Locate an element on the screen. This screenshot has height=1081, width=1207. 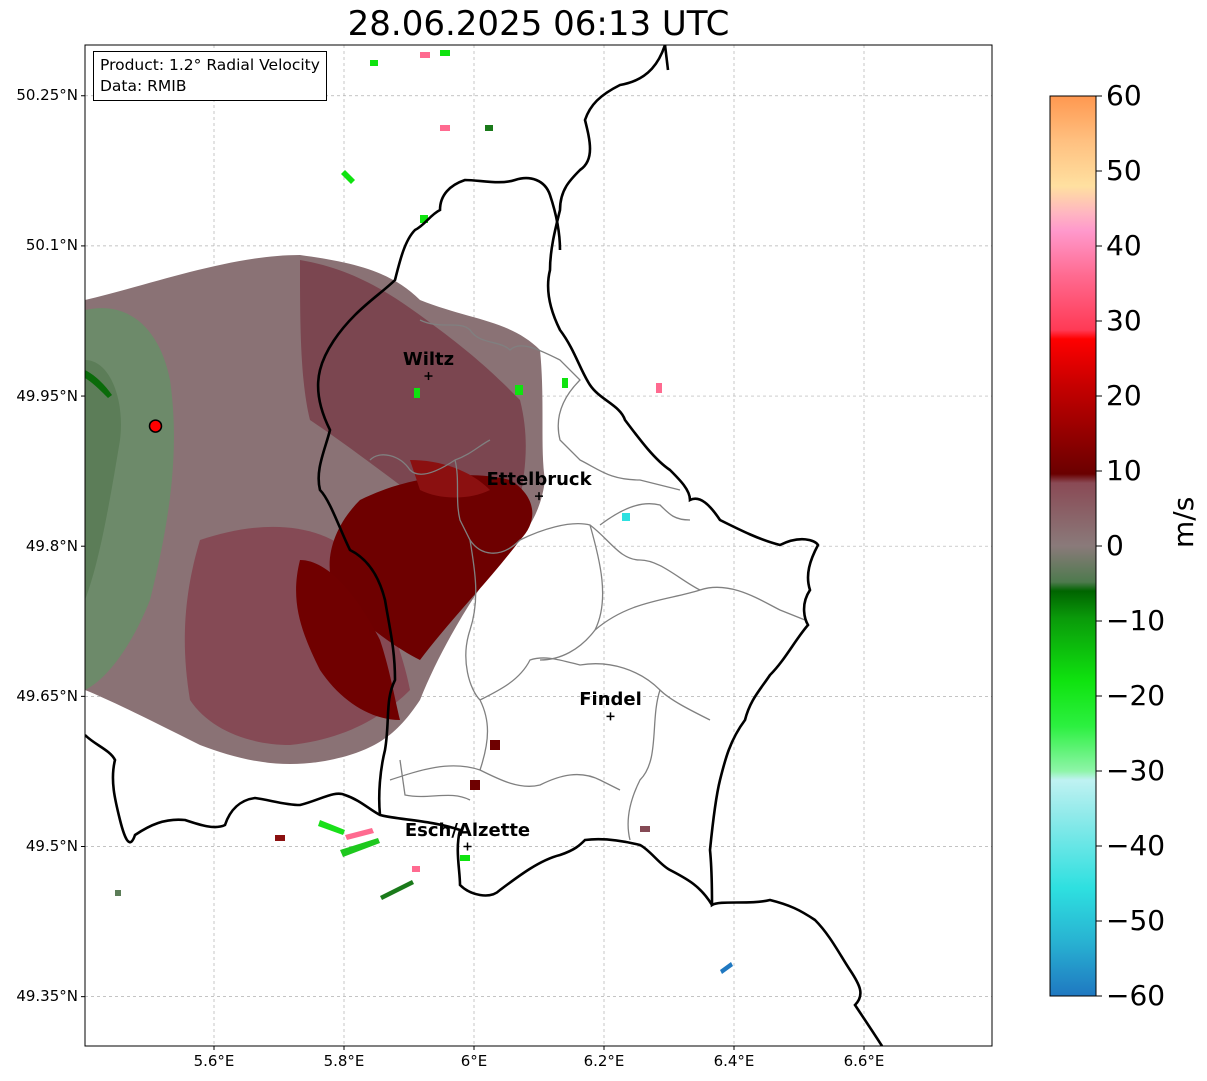
place-label: Findel is located at coordinates (610, 700).